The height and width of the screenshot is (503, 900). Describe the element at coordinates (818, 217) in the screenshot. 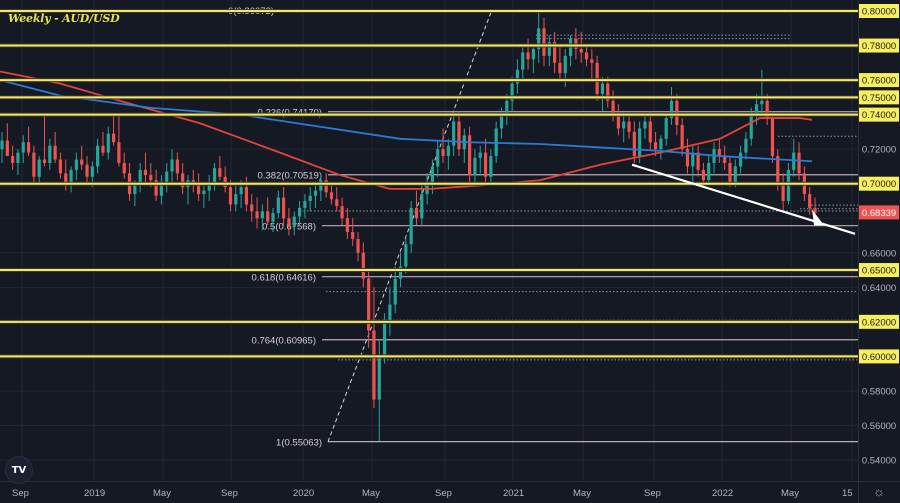

I see `arrow-cursor-icon` at that location.